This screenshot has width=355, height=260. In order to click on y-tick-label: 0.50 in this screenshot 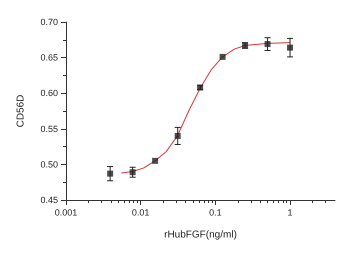, I will do `click(49, 164)`.